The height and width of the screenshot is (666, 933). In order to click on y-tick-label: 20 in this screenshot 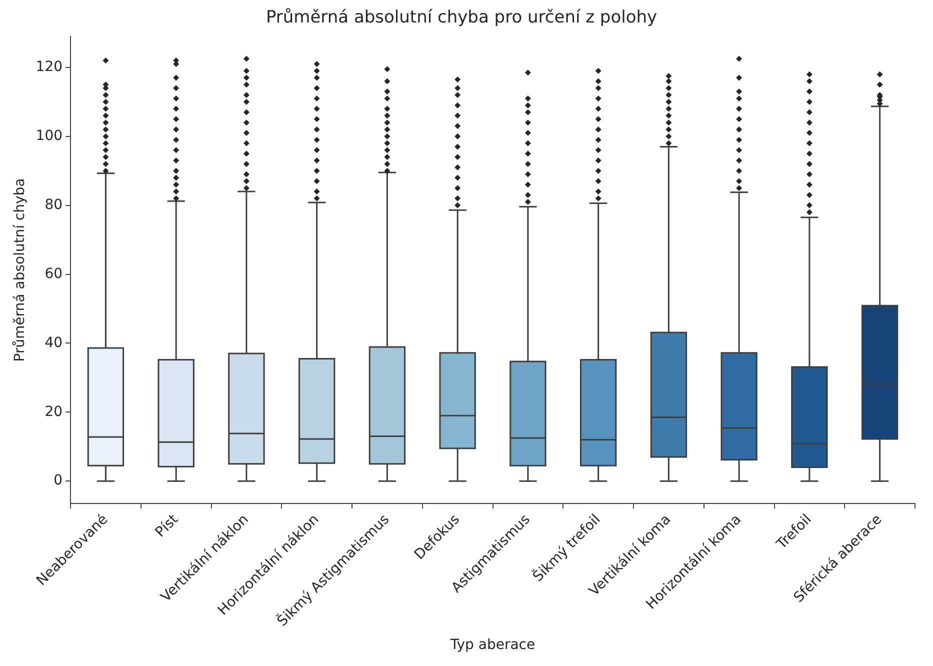, I will do `click(53, 412)`.